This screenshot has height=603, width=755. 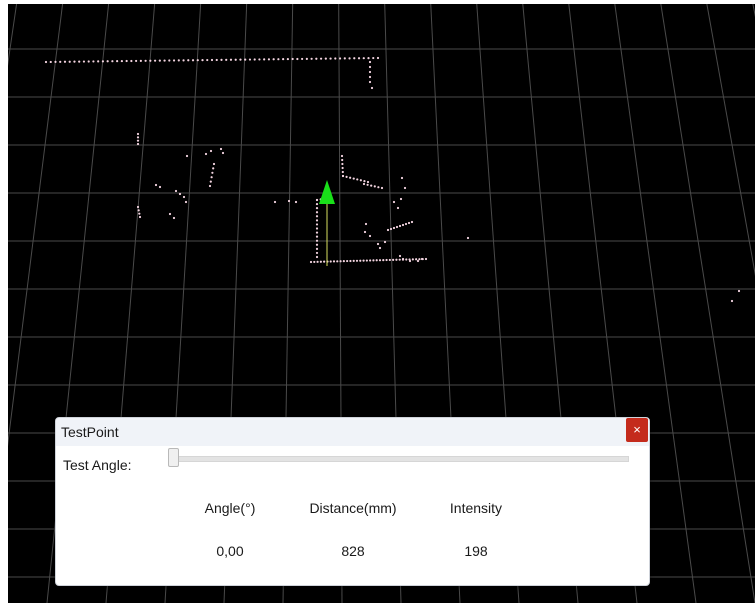 I want to click on test-angle-slider-thumb, so click(x=173, y=457).